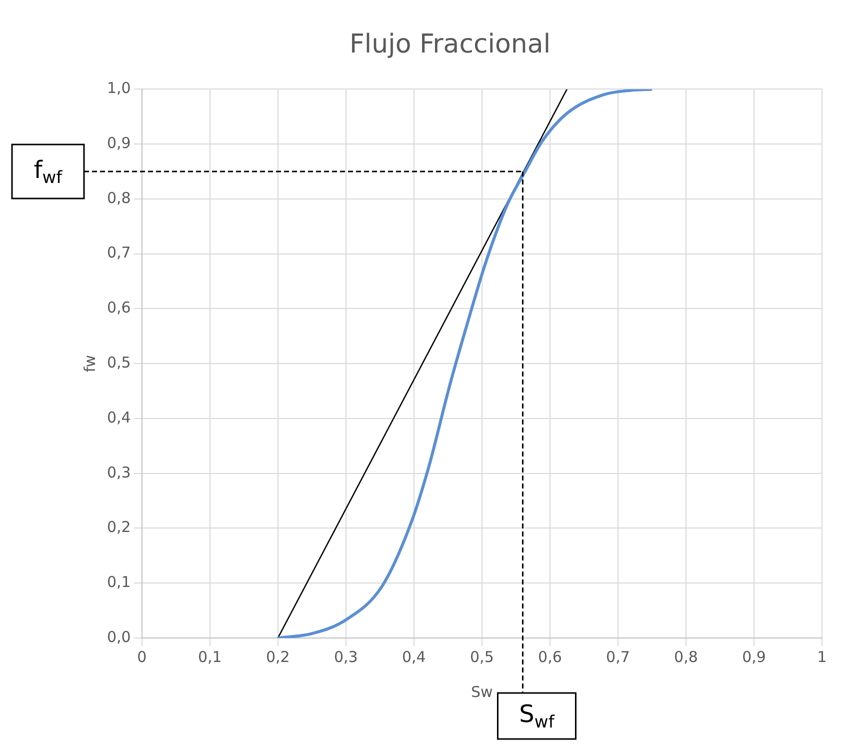 The height and width of the screenshot is (756, 844). I want to click on y-tick-label: 0,7, so click(118, 253).